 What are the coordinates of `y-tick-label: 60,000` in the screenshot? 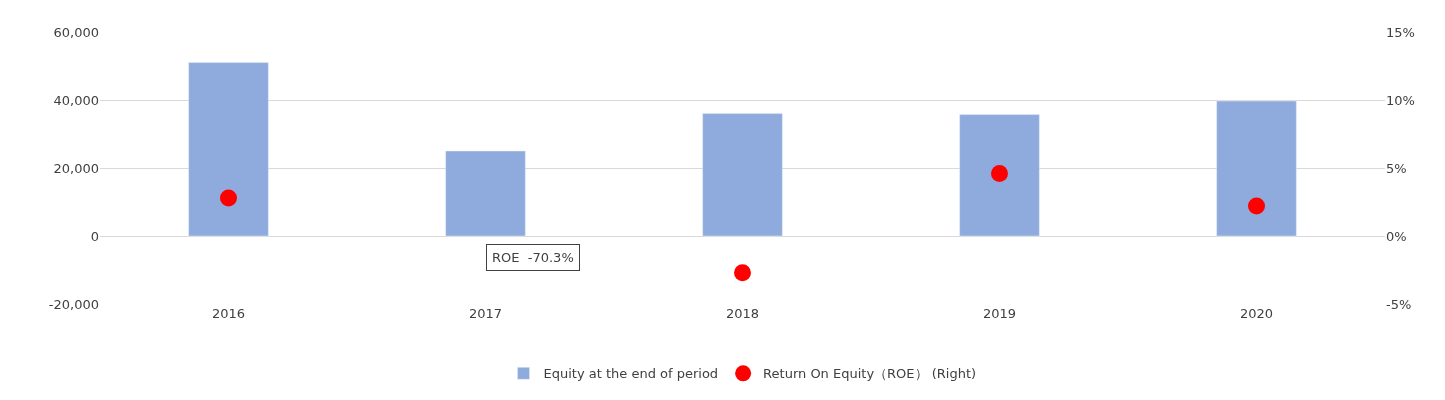 It's located at (76, 32).